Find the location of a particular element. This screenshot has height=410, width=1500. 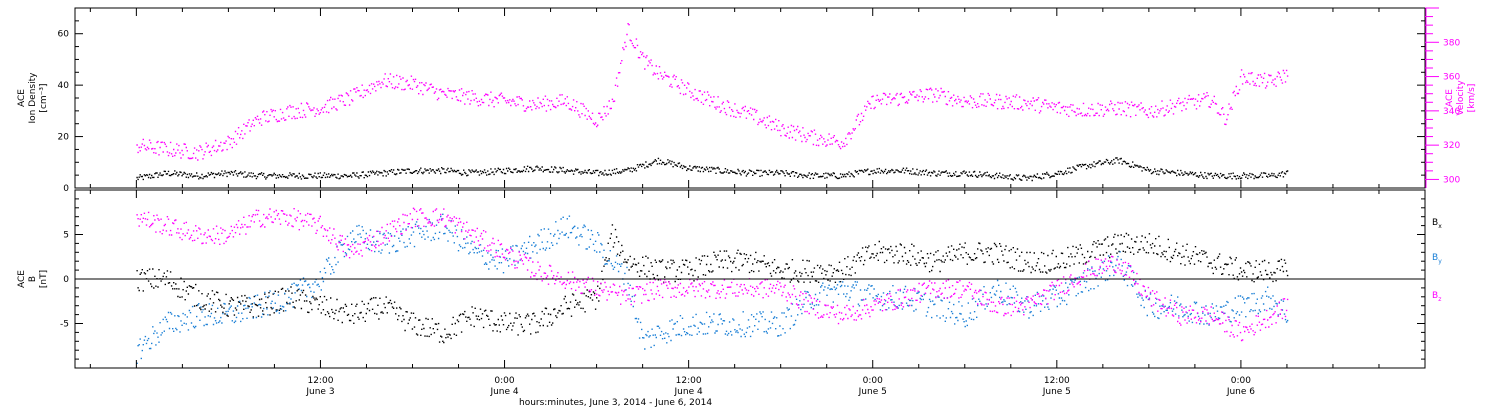

b-axis-title-line: [nT] is located at coordinates (44, 279).